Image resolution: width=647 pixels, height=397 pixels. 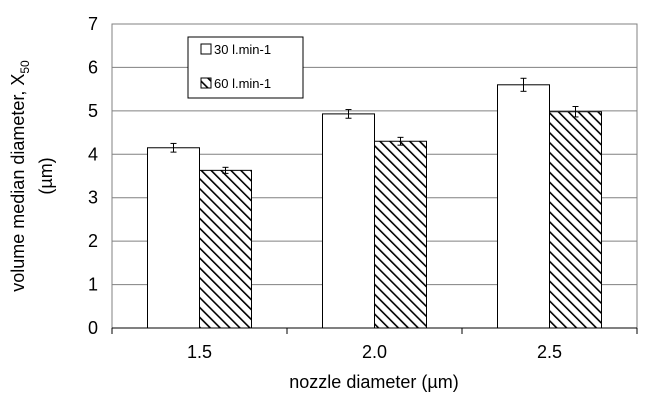 I want to click on y-tick-label: 3, so click(x=93, y=198).